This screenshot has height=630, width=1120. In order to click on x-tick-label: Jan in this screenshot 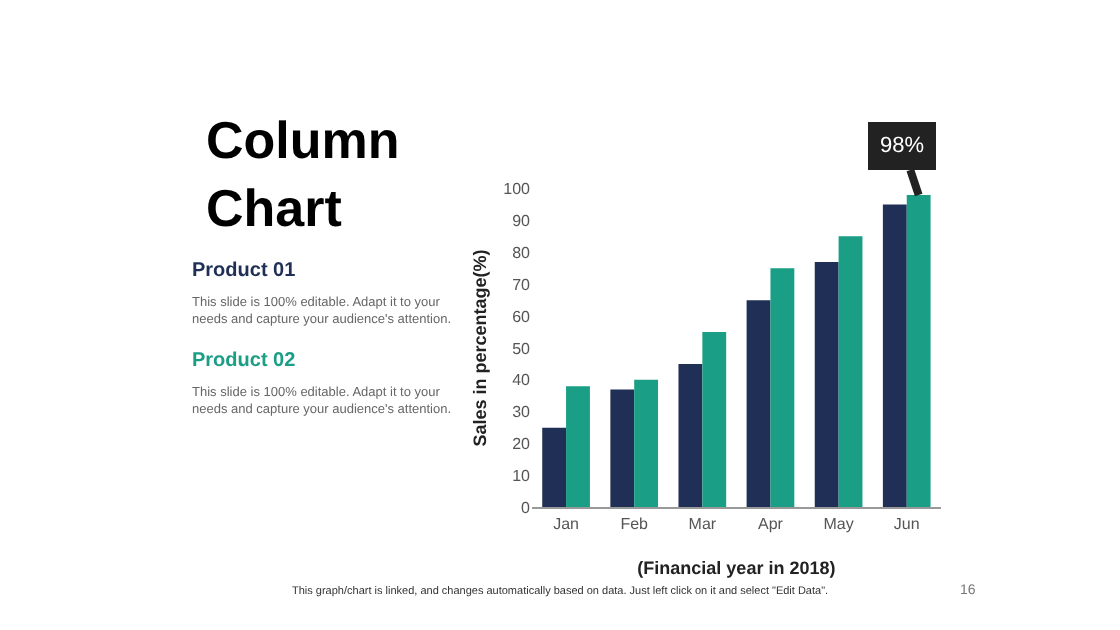, I will do `click(566, 523)`.